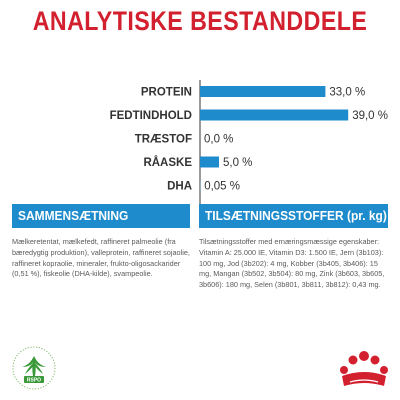  Describe the element at coordinates (163, 140) in the screenshot. I see `category-label: TRÆSTOF` at that location.